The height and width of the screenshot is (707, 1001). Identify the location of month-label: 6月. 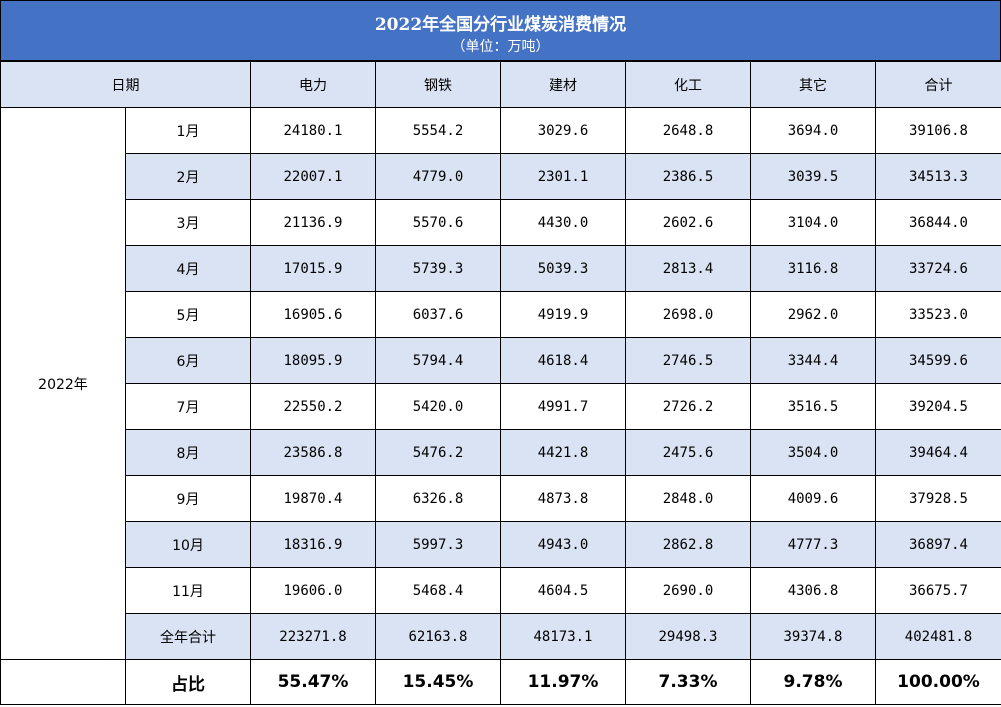
(188, 360).